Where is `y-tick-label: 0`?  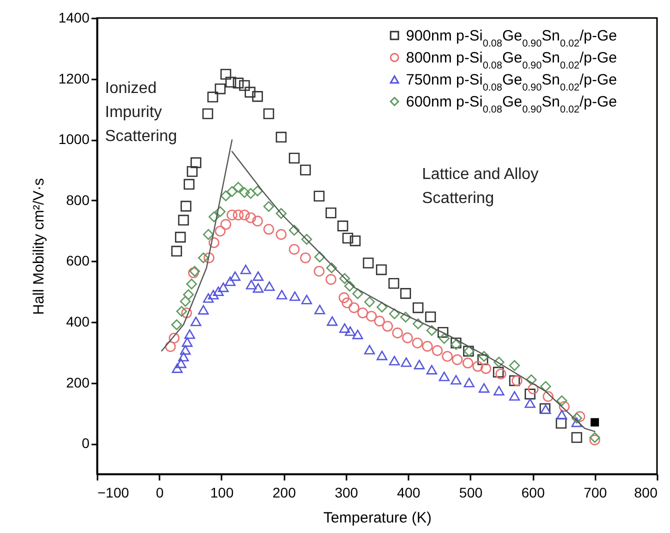 y-tick-label: 0 is located at coordinates (86, 443).